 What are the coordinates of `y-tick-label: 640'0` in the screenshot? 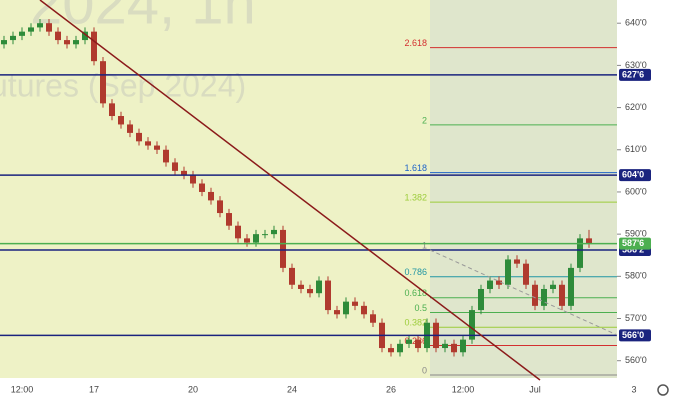 It's located at (636, 23).